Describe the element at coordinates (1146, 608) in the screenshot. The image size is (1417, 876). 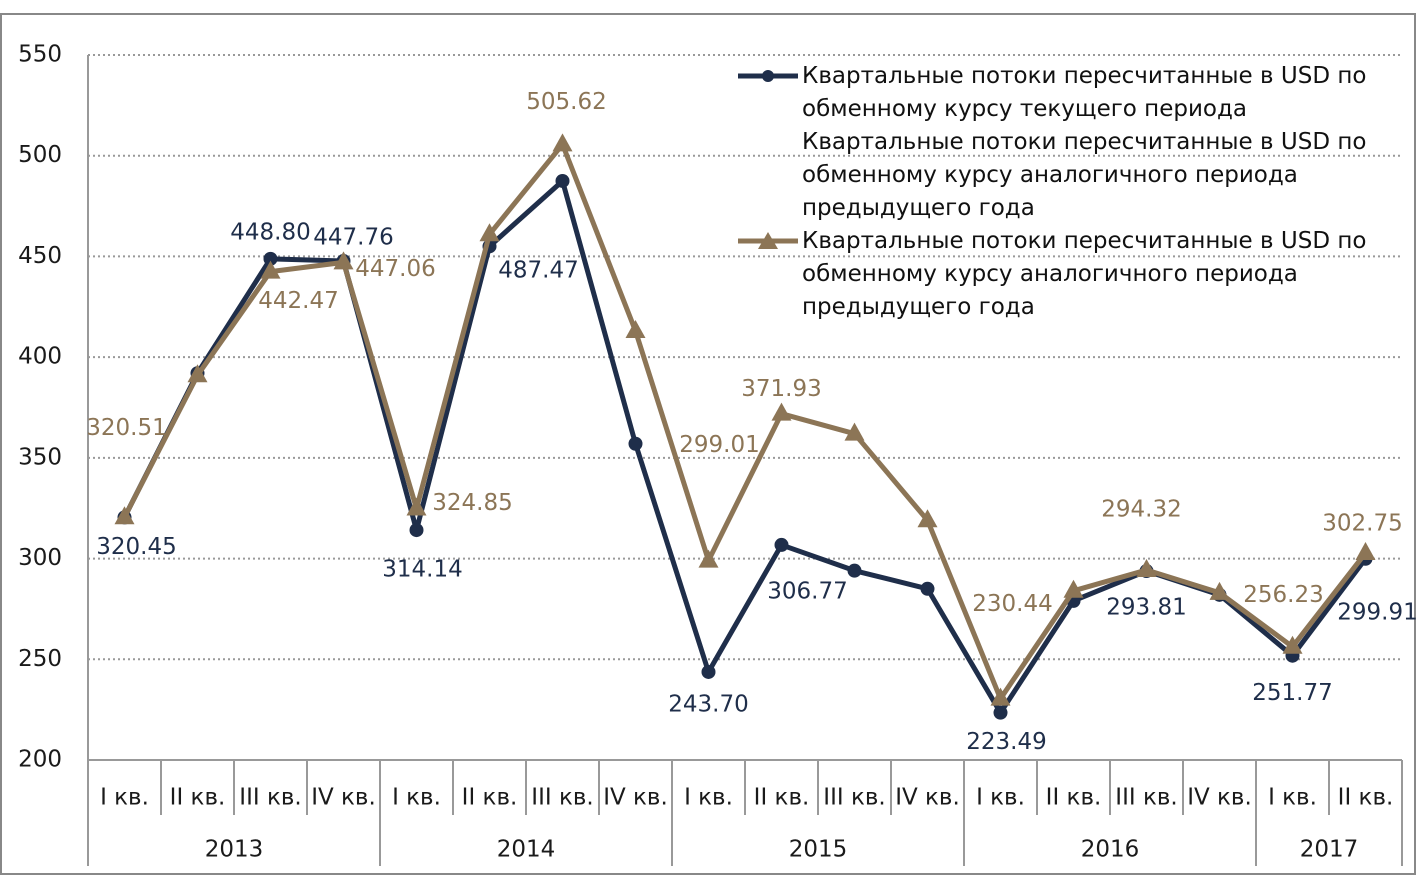
I see `data-label: 293.81` at that location.